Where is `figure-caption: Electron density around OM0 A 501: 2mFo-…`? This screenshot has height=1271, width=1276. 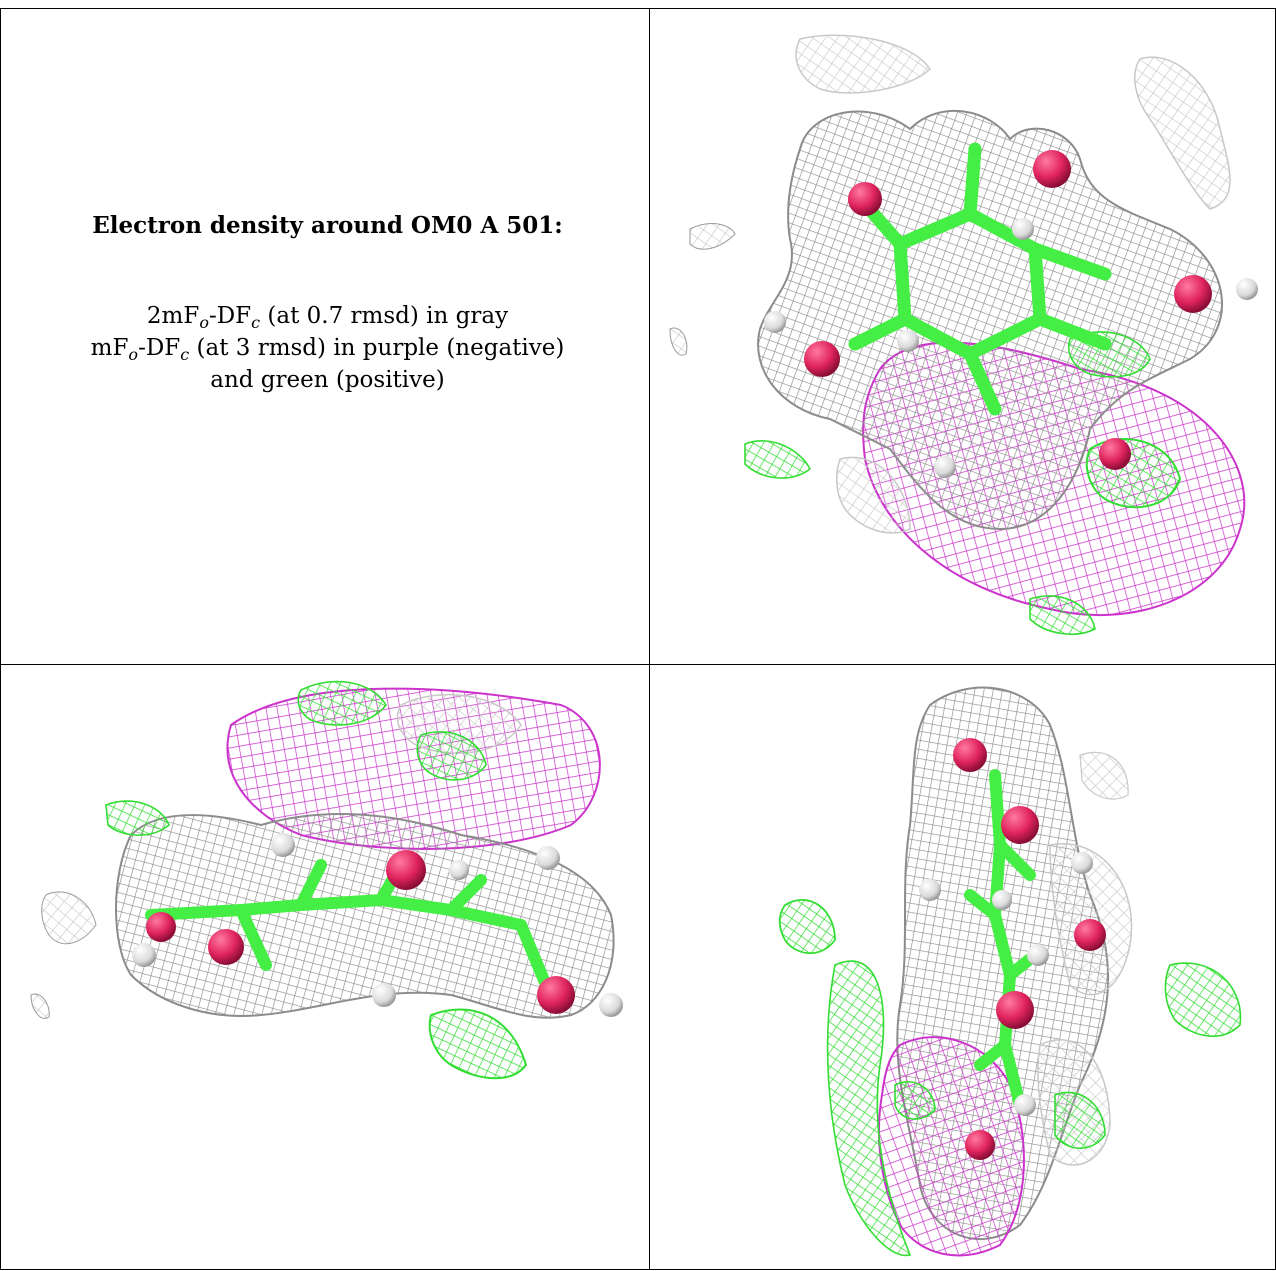 figure-caption: Electron density around OM0 A 501: 2mFo-… is located at coordinates (327, 303).